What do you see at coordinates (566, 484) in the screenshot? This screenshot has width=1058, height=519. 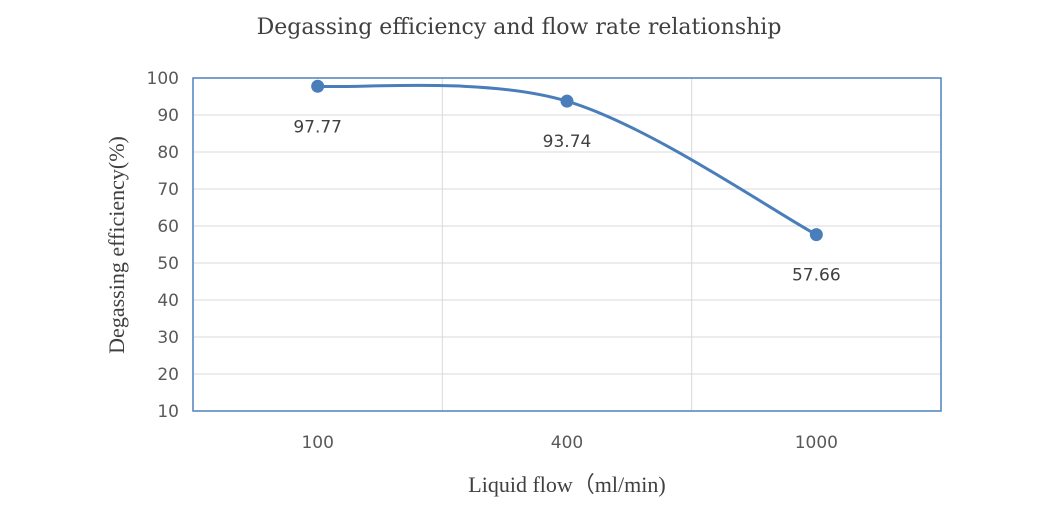 I see `x-axis-label: Liquid flow（ml/min)` at bounding box center [566, 484].